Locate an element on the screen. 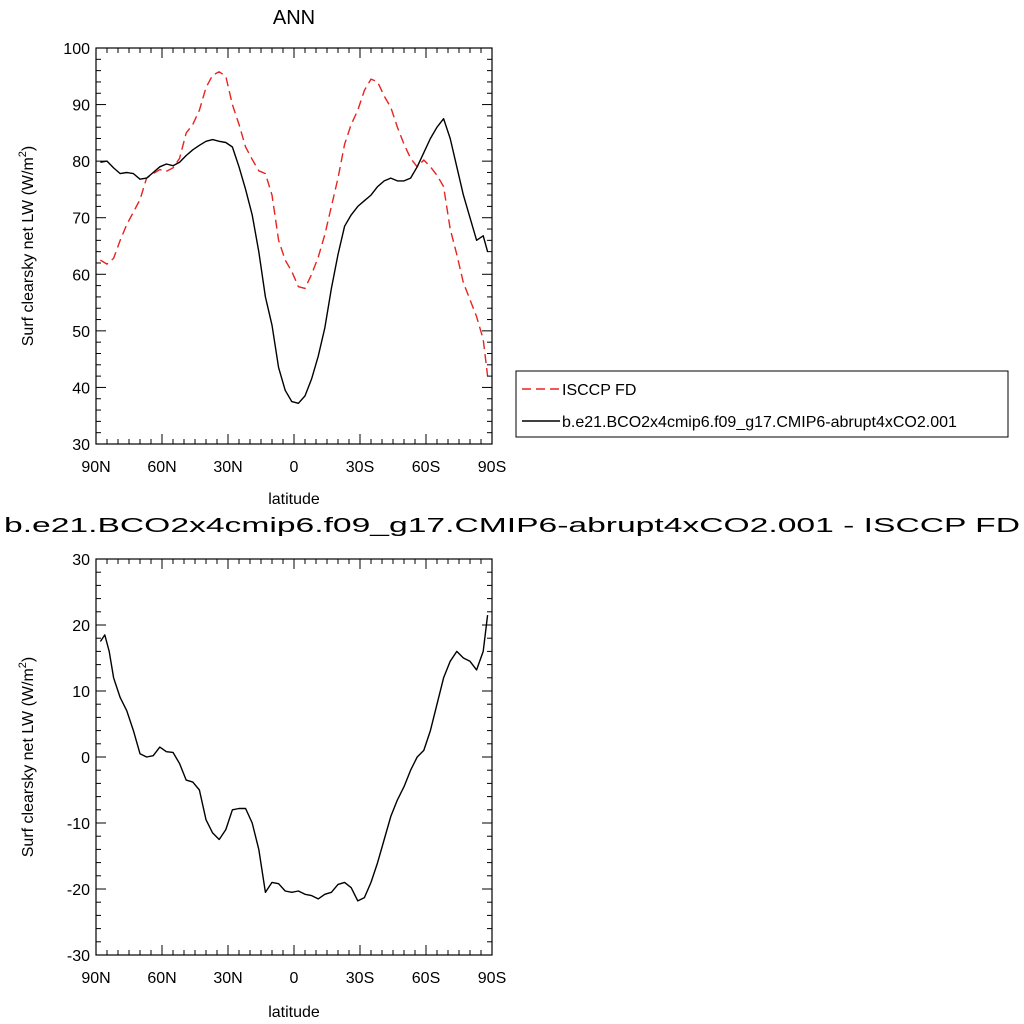 Image resolution: width=1024 pixels, height=1024 pixels. bottom-x-tick-label: 90N is located at coordinates (95, 978).